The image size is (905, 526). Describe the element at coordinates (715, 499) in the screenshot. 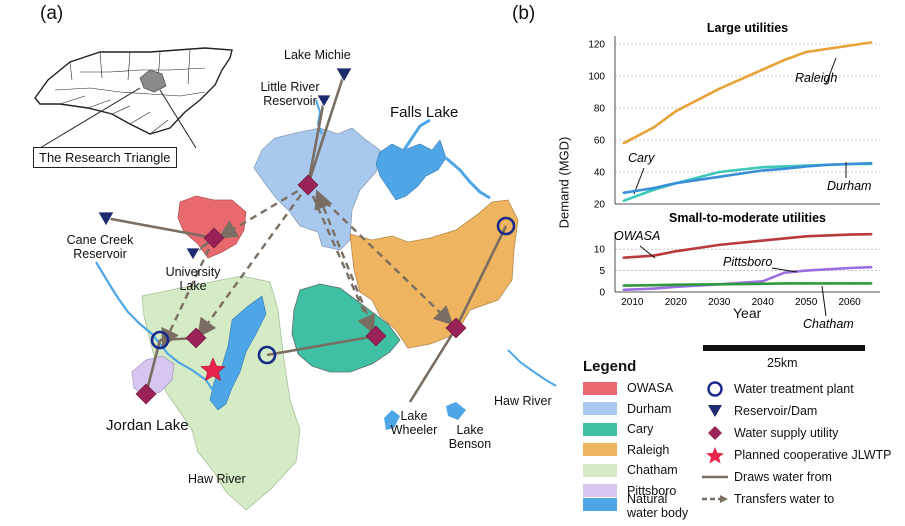

I see `dashed-arrow-icon` at that location.